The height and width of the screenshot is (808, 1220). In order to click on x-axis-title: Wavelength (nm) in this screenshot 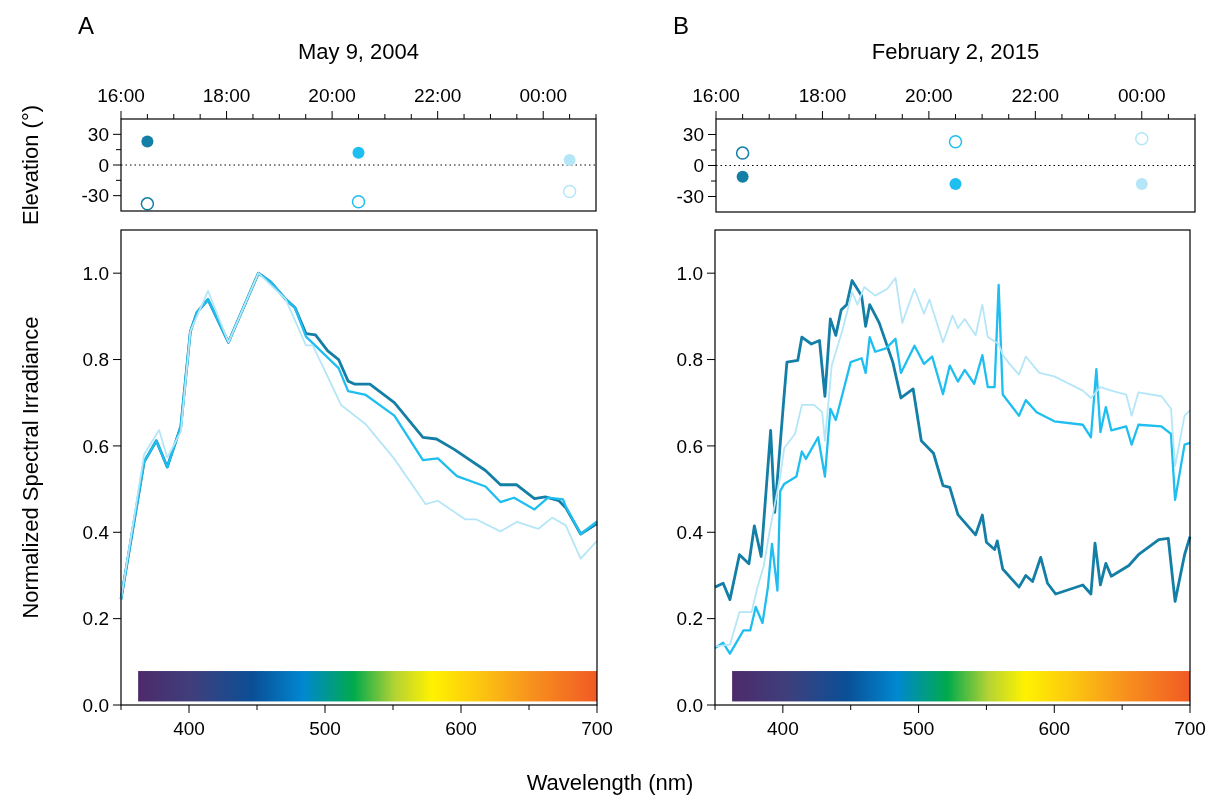, I will do `click(610, 782)`.